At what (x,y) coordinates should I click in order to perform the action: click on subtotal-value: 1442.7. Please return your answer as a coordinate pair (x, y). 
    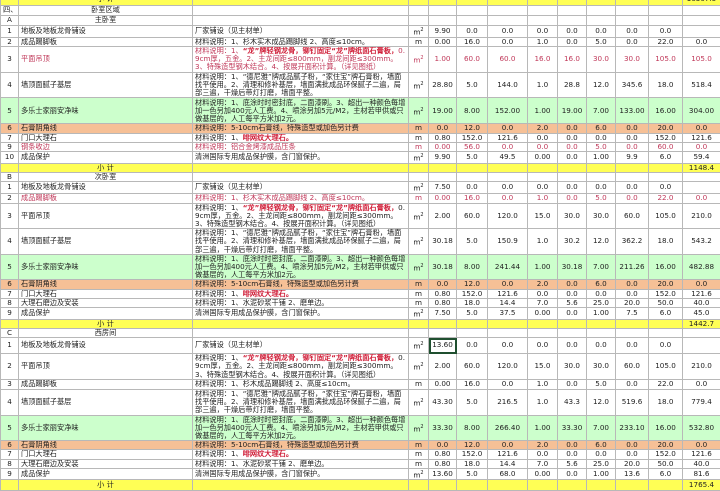
    Looking at the image, I should click on (701, 323).